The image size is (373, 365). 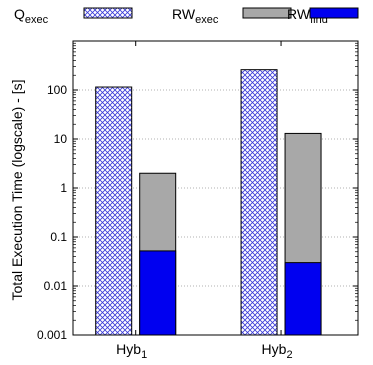 What do you see at coordinates (17, 190) in the screenshot?
I see `y-axis-label: Total Execution Time (logscale) - [s]` at bounding box center [17, 190].